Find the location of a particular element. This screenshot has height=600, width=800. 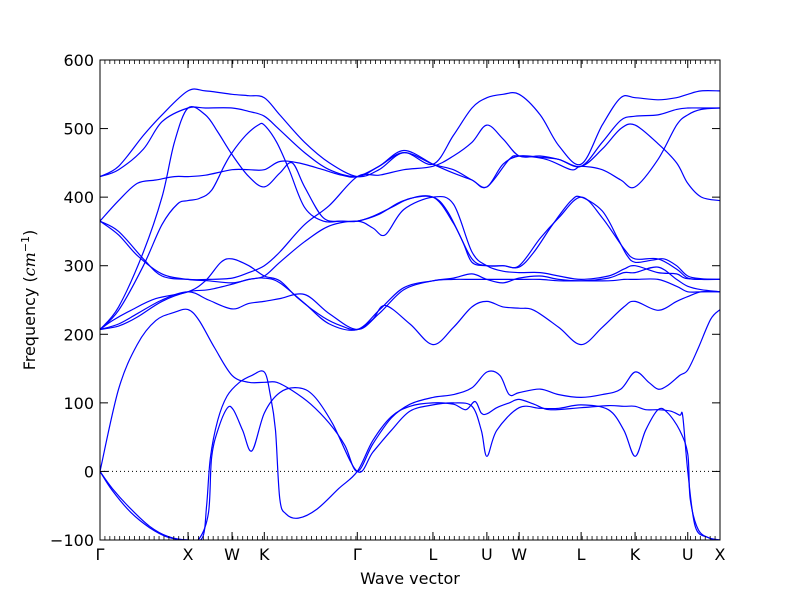

x-axis-title: Wave vector is located at coordinates (410, 578).